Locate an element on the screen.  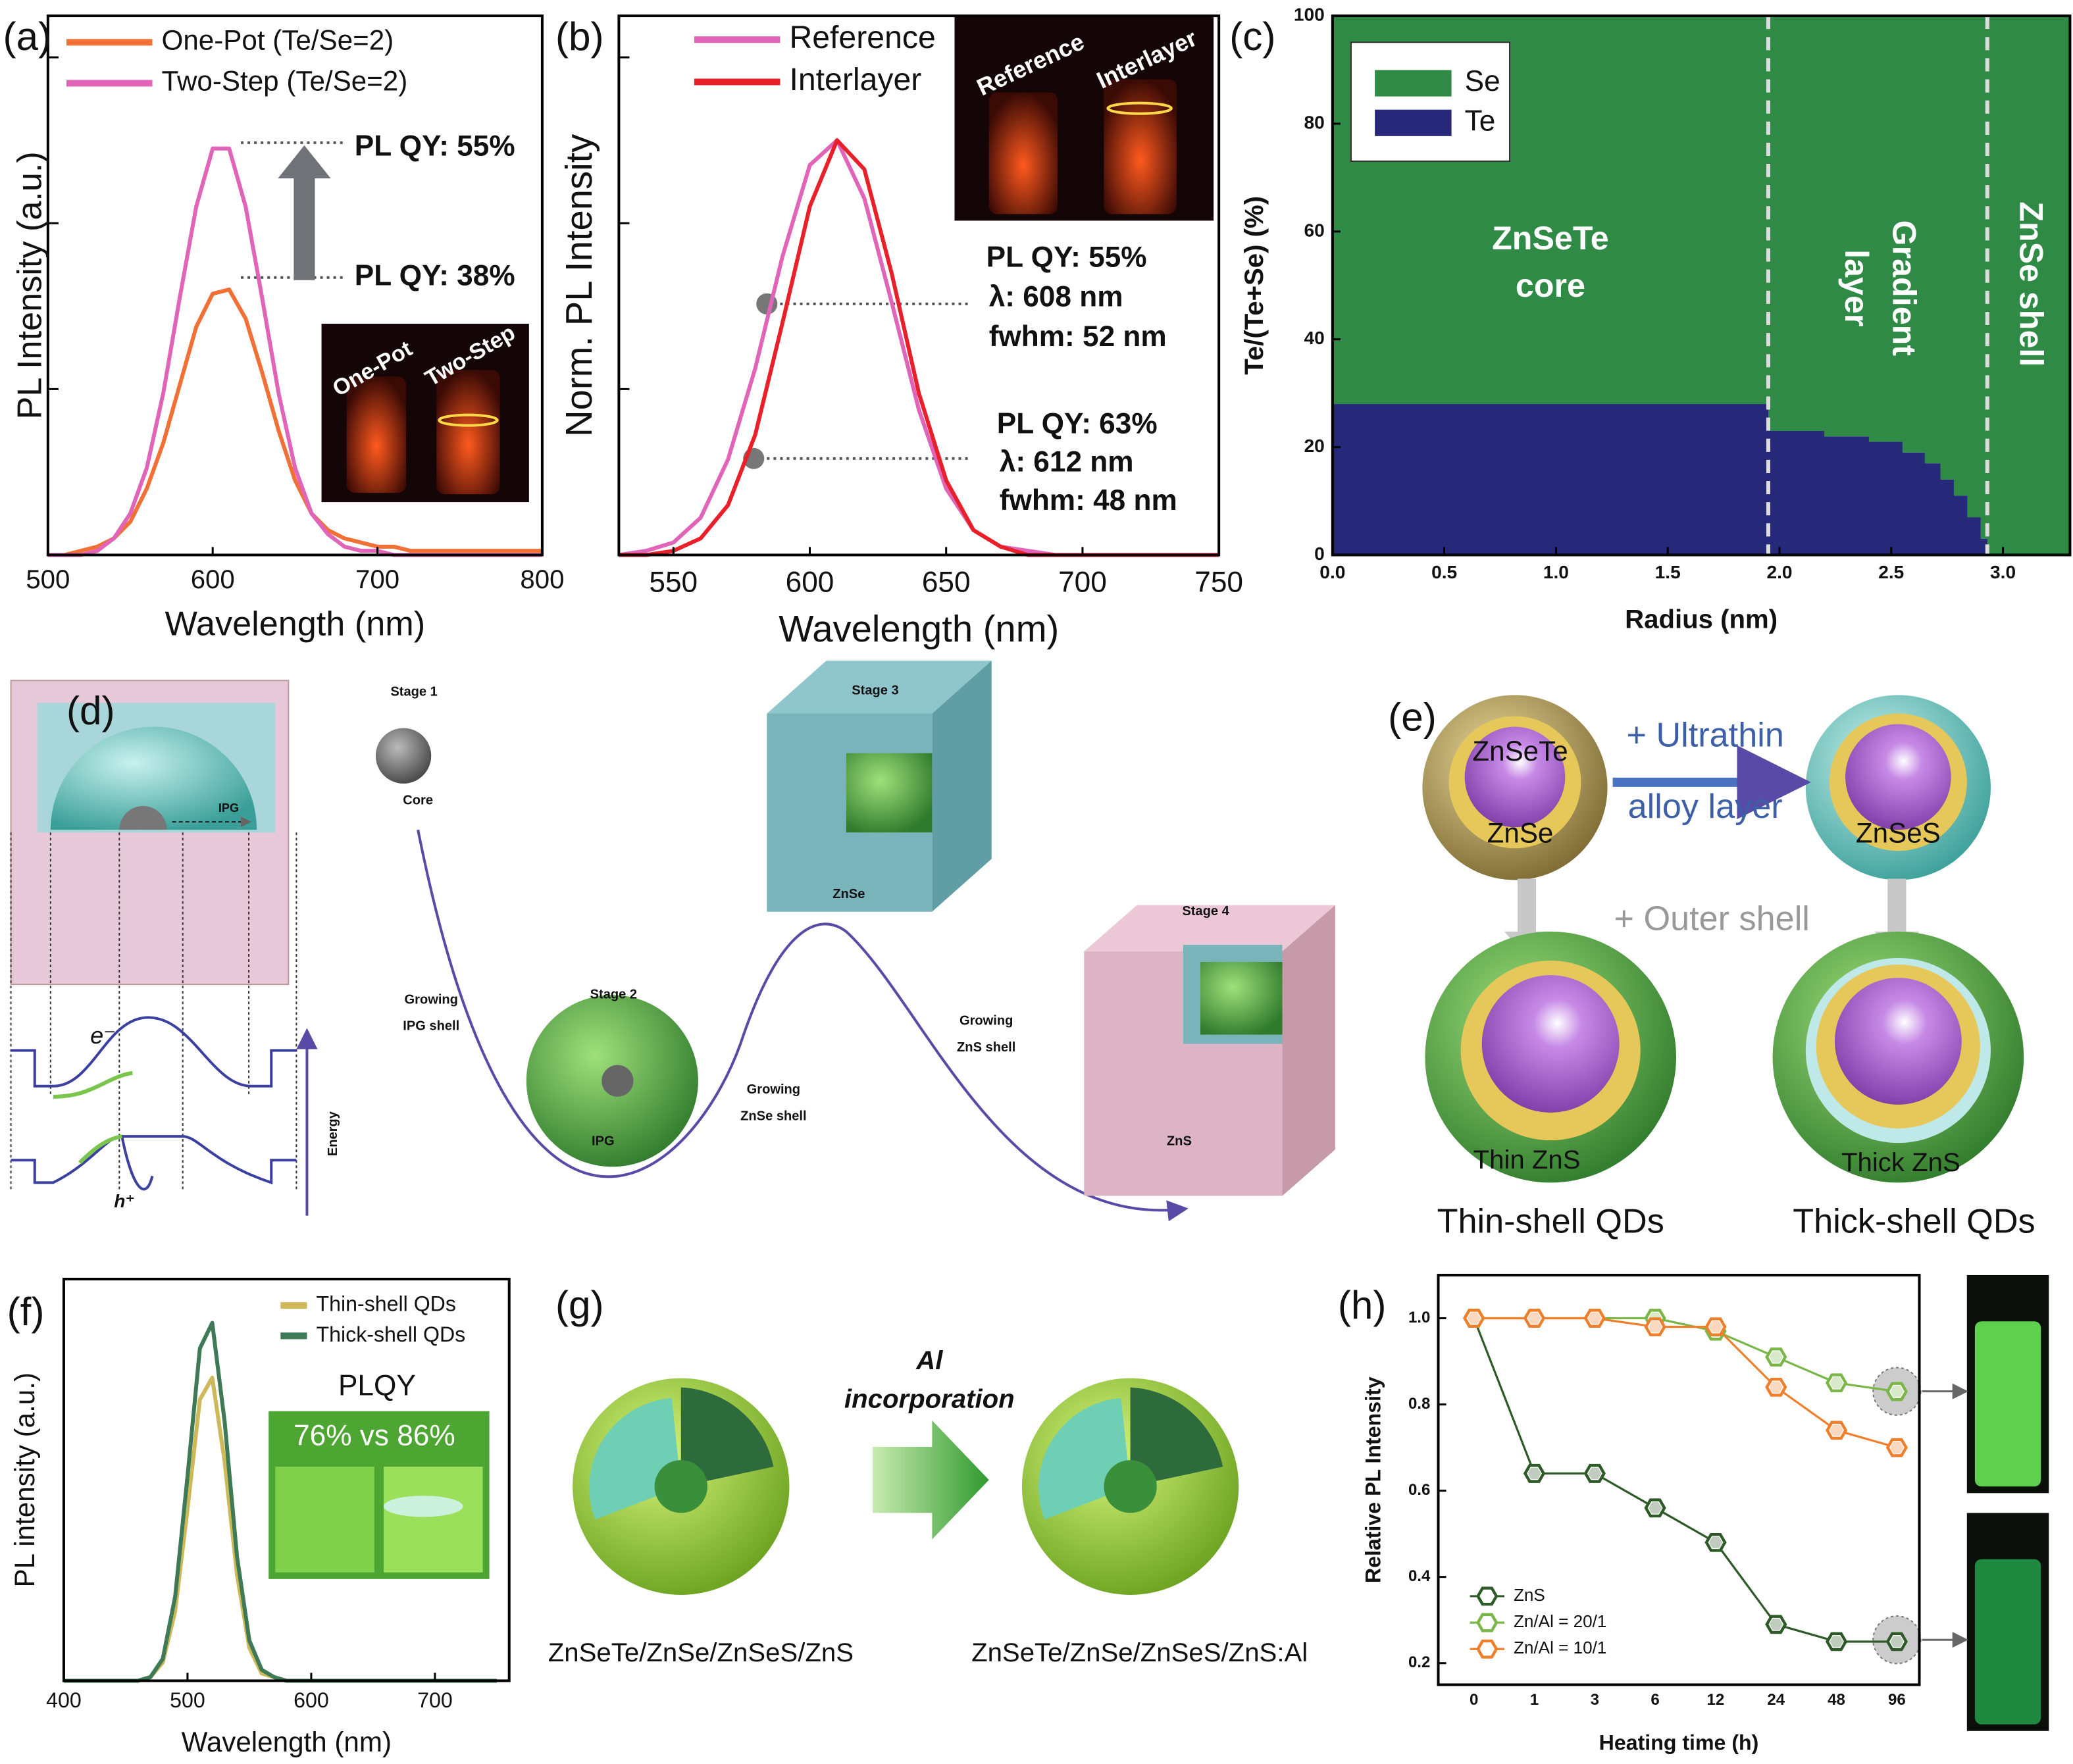
y-tick-label: 1.0 is located at coordinates (1419, 1317).